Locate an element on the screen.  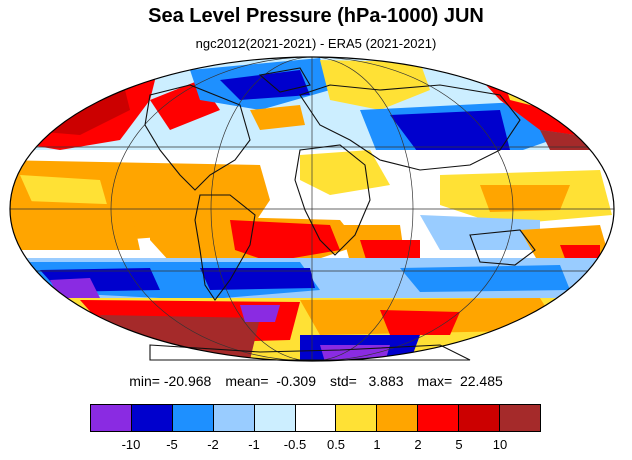
colorbar-tick-label: -5 is located at coordinates (172, 444).